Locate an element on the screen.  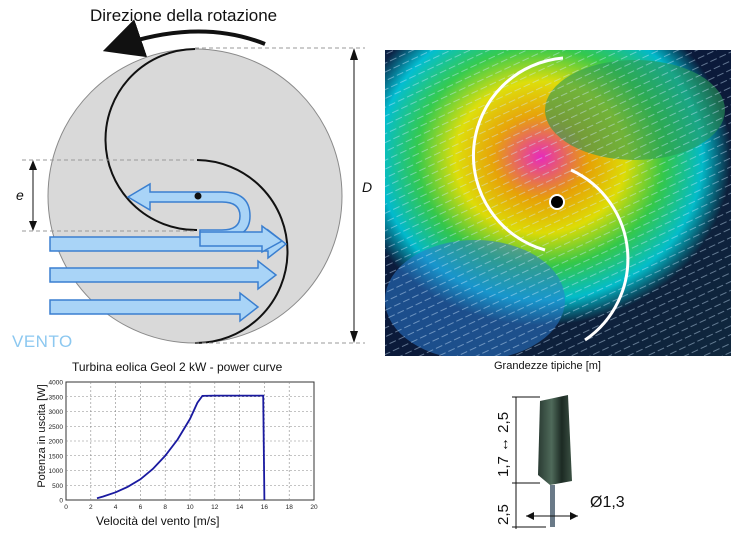
x-tick-label: 10 is located at coordinates (190, 507).